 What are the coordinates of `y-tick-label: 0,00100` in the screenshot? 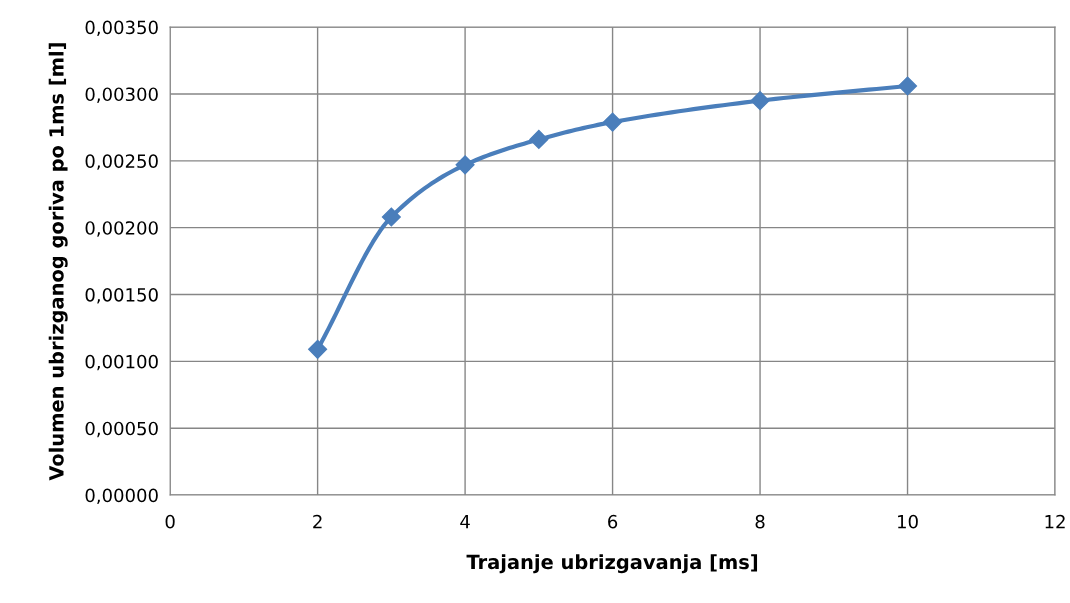 It's located at (121, 362).